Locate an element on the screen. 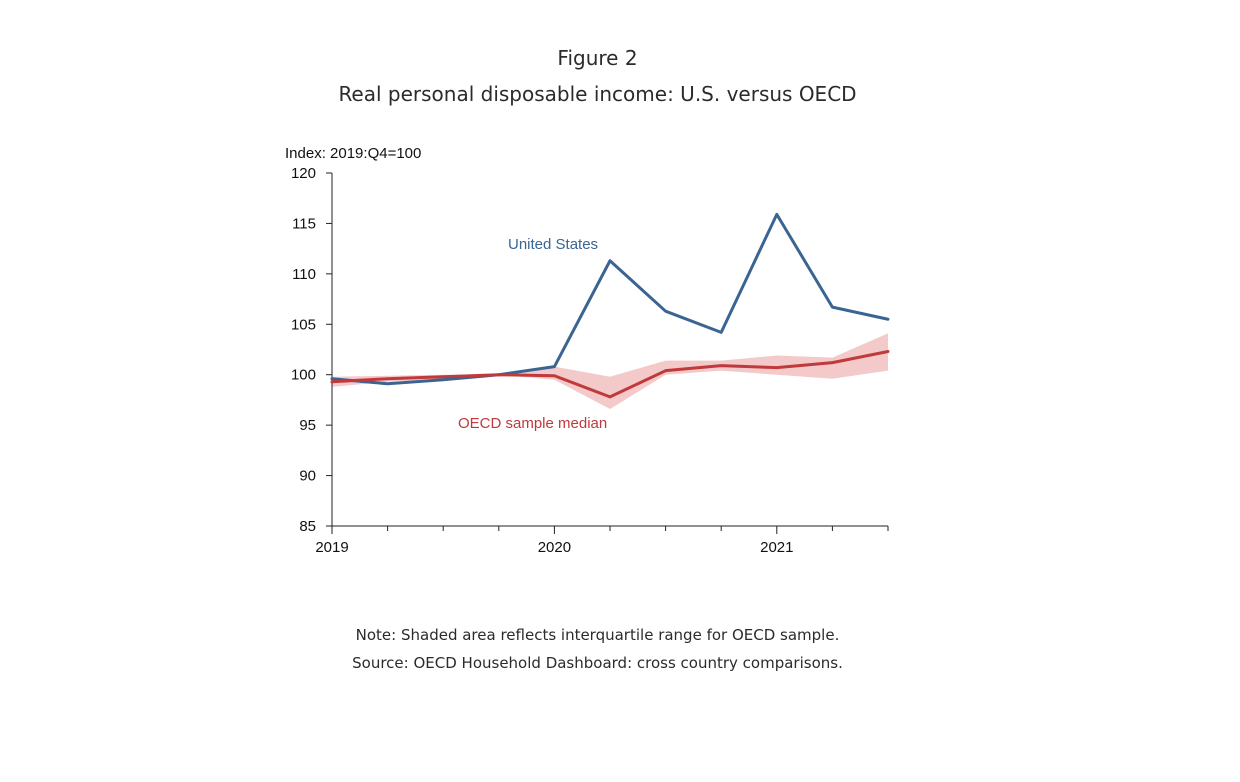 Image resolution: width=1240 pixels, height=782 pixels. iqr-band is located at coordinates (610, 371).